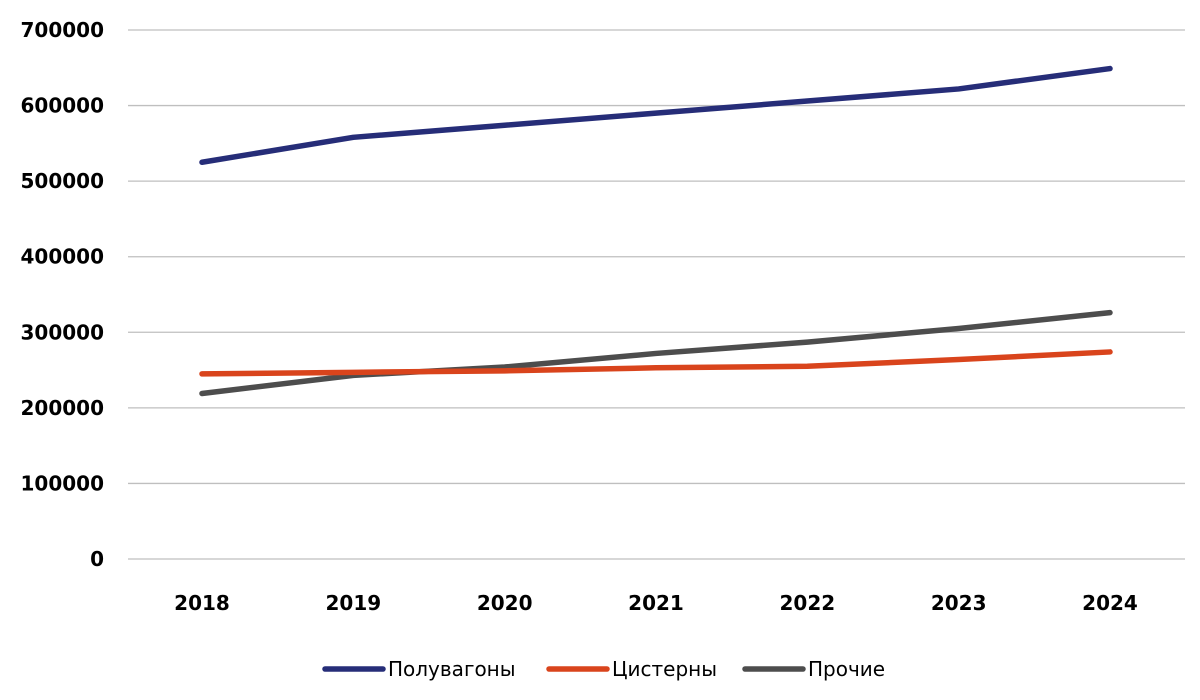 The image size is (1200, 700). Describe the element at coordinates (63, 483) in the screenshot. I see `y-tick-label: 100000` at that location.